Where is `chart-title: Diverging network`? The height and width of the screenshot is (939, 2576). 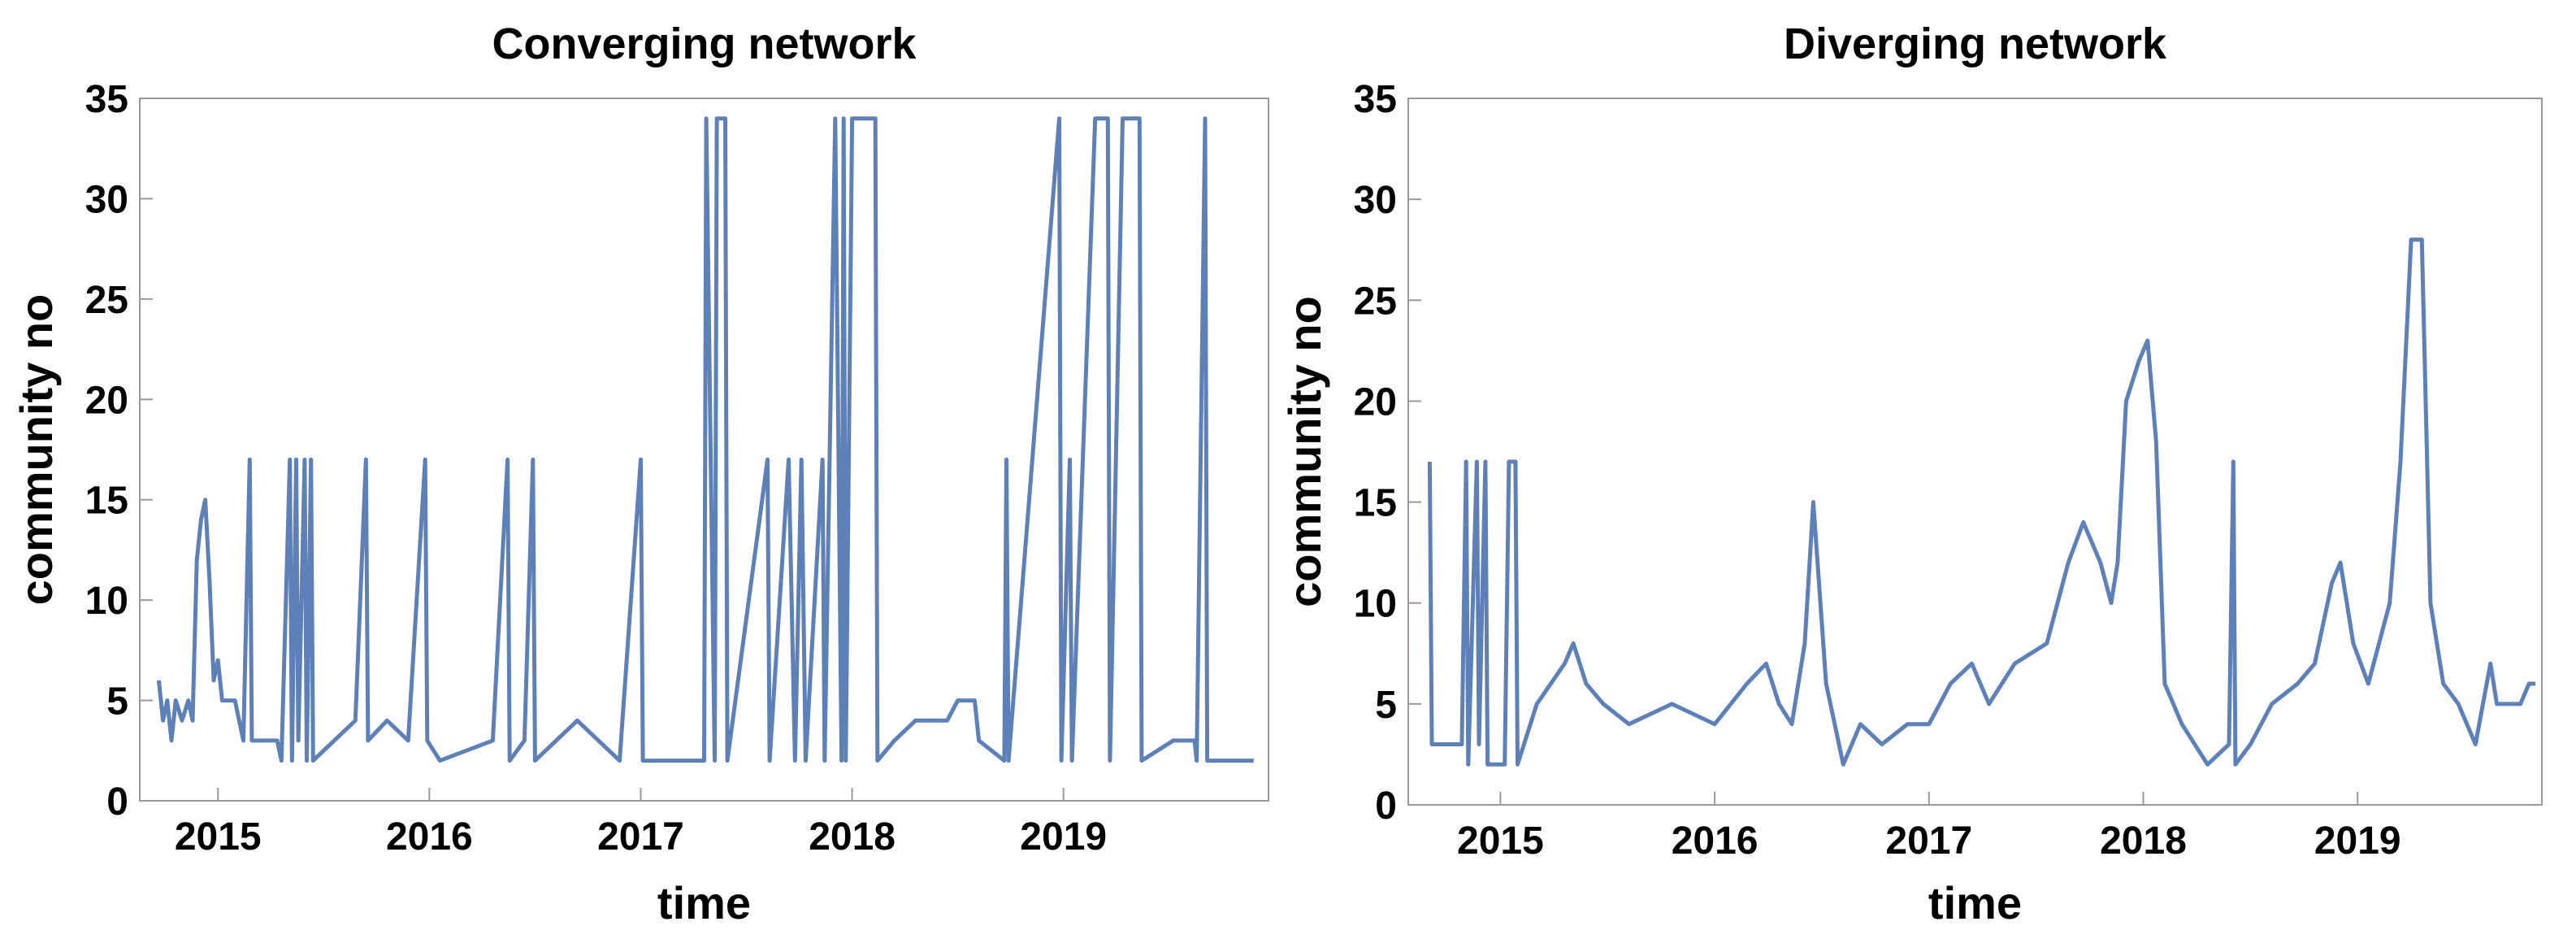
chart-title: Diverging network is located at coordinates (1975, 44).